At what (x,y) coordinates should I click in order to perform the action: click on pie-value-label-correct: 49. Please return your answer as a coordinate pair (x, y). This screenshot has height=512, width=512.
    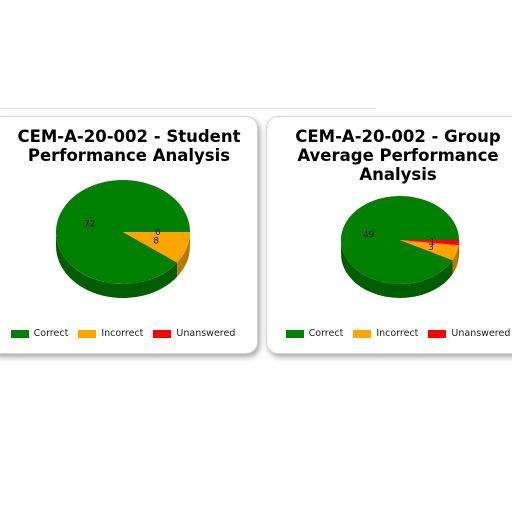
    Looking at the image, I should click on (369, 235).